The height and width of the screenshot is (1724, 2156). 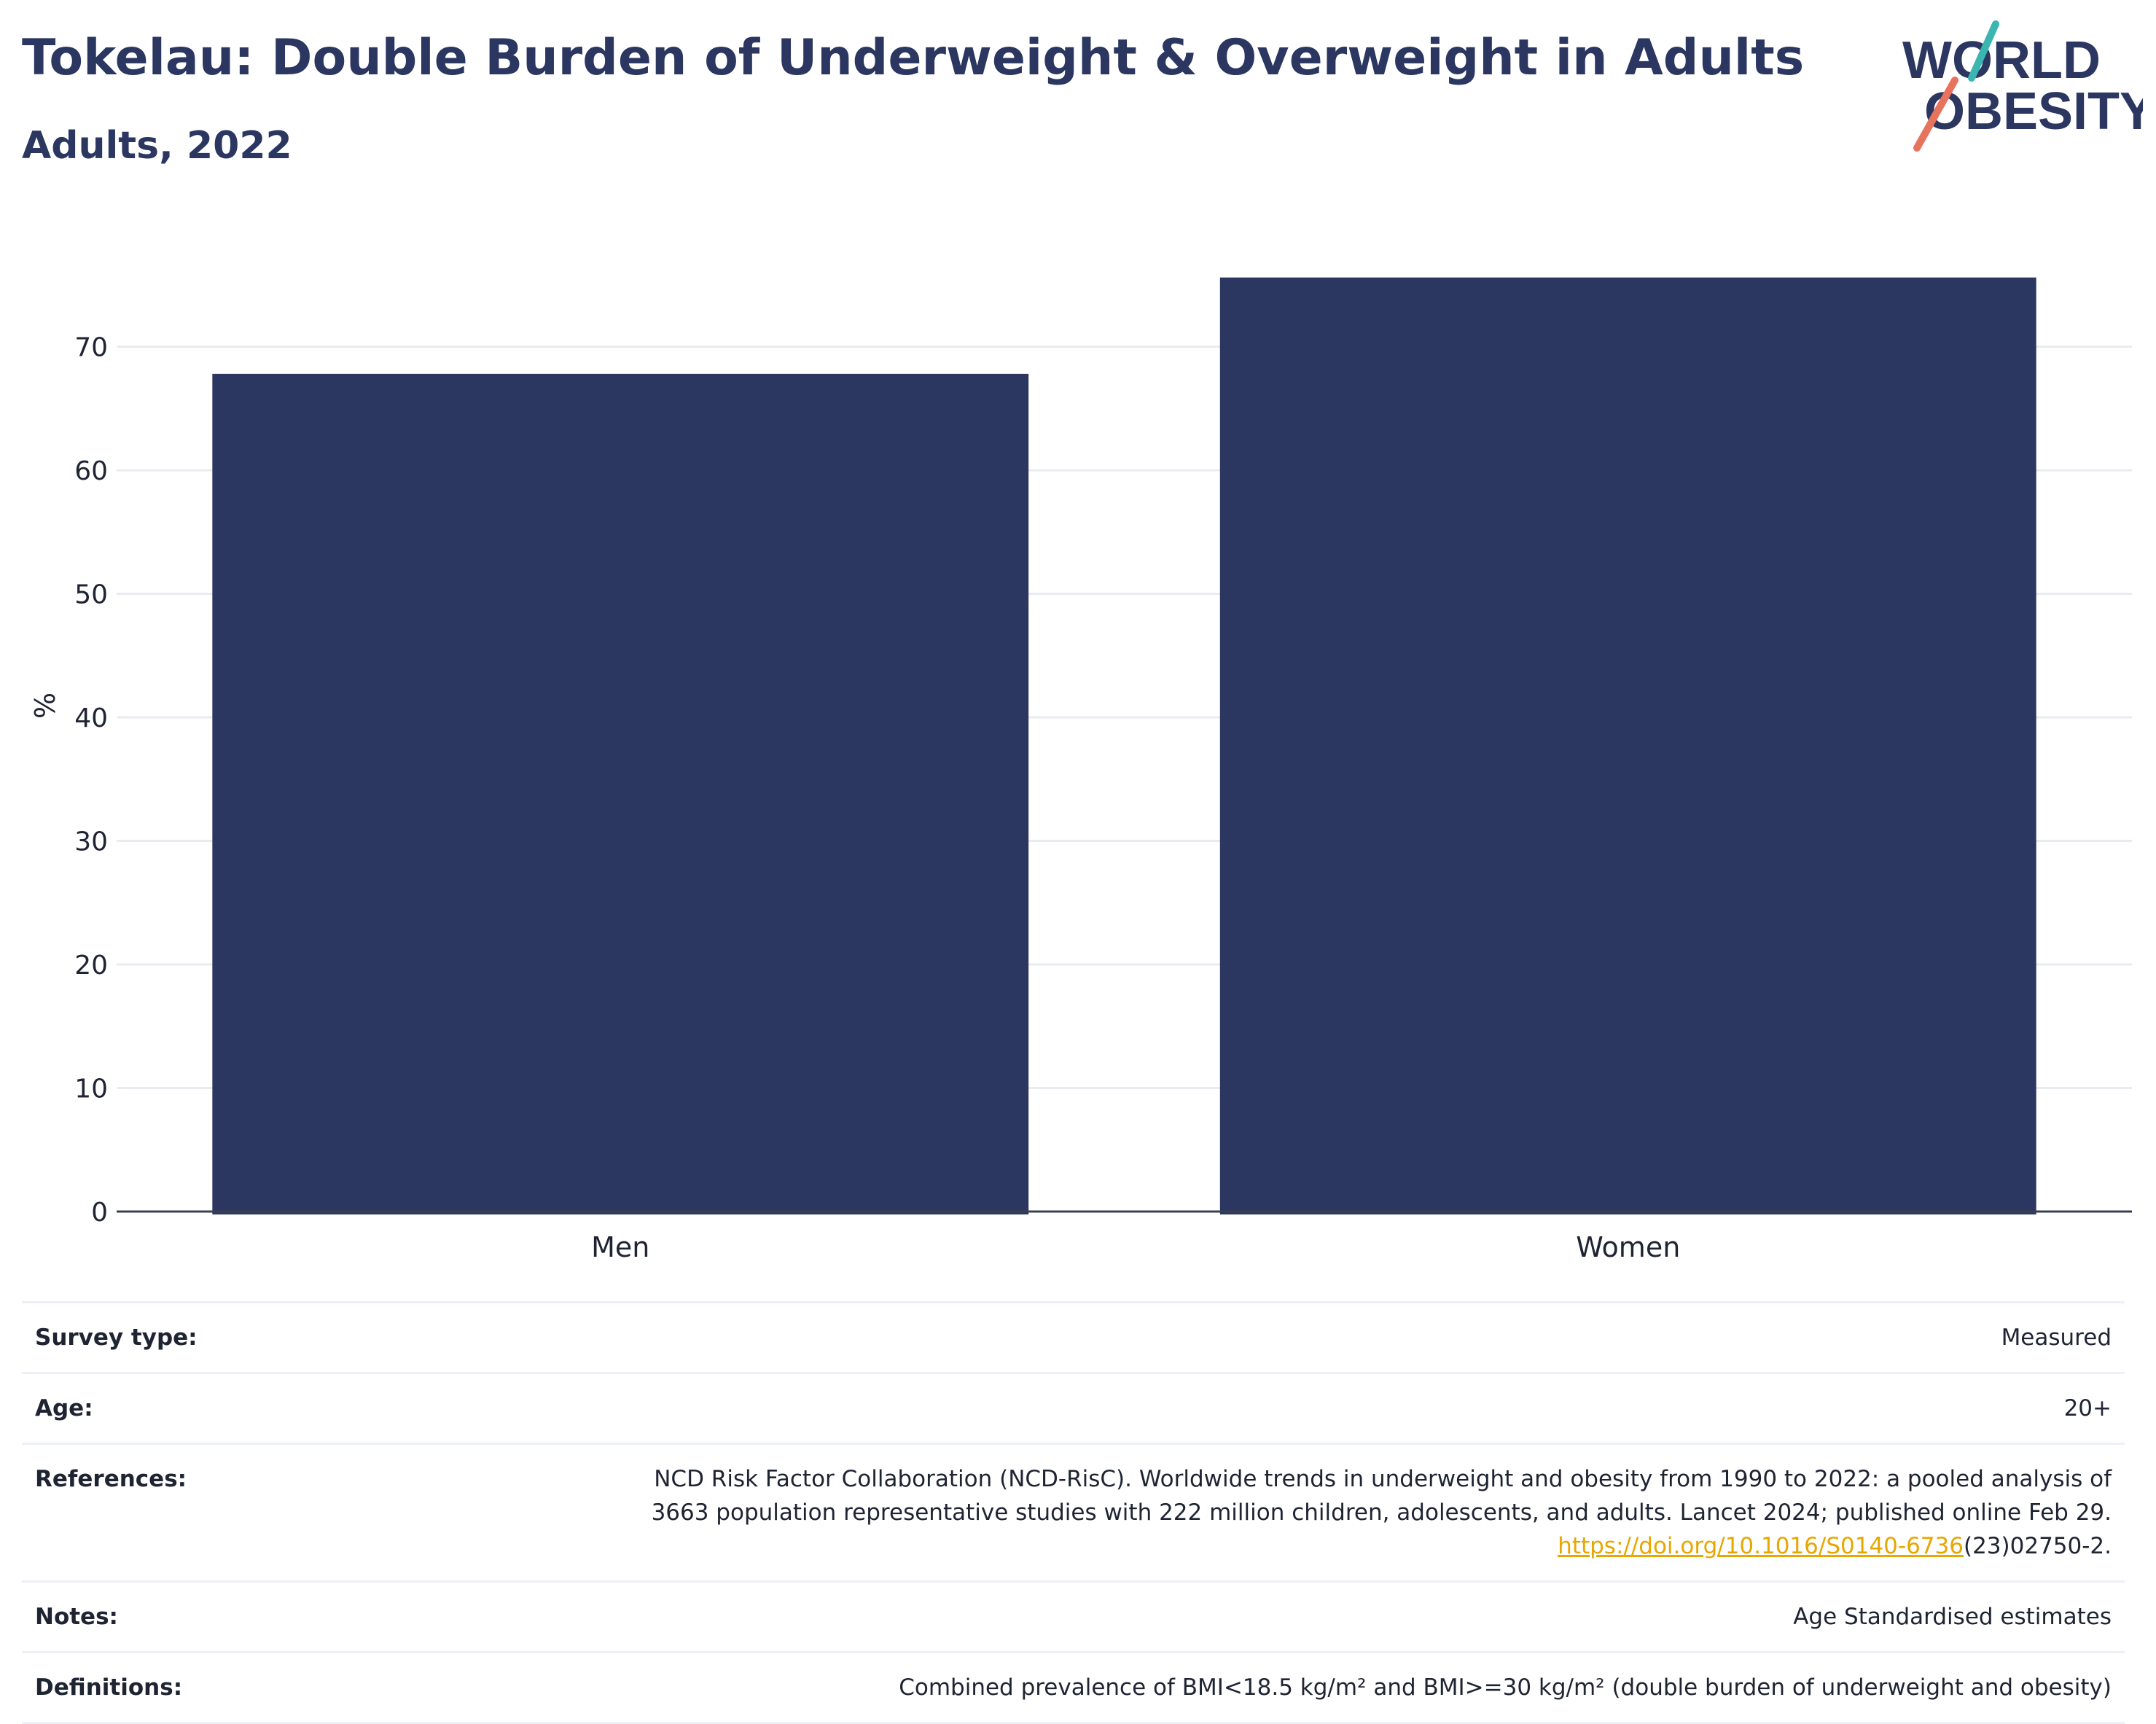 What do you see at coordinates (91, 842) in the screenshot?
I see `y-tick-label: 30` at bounding box center [91, 842].